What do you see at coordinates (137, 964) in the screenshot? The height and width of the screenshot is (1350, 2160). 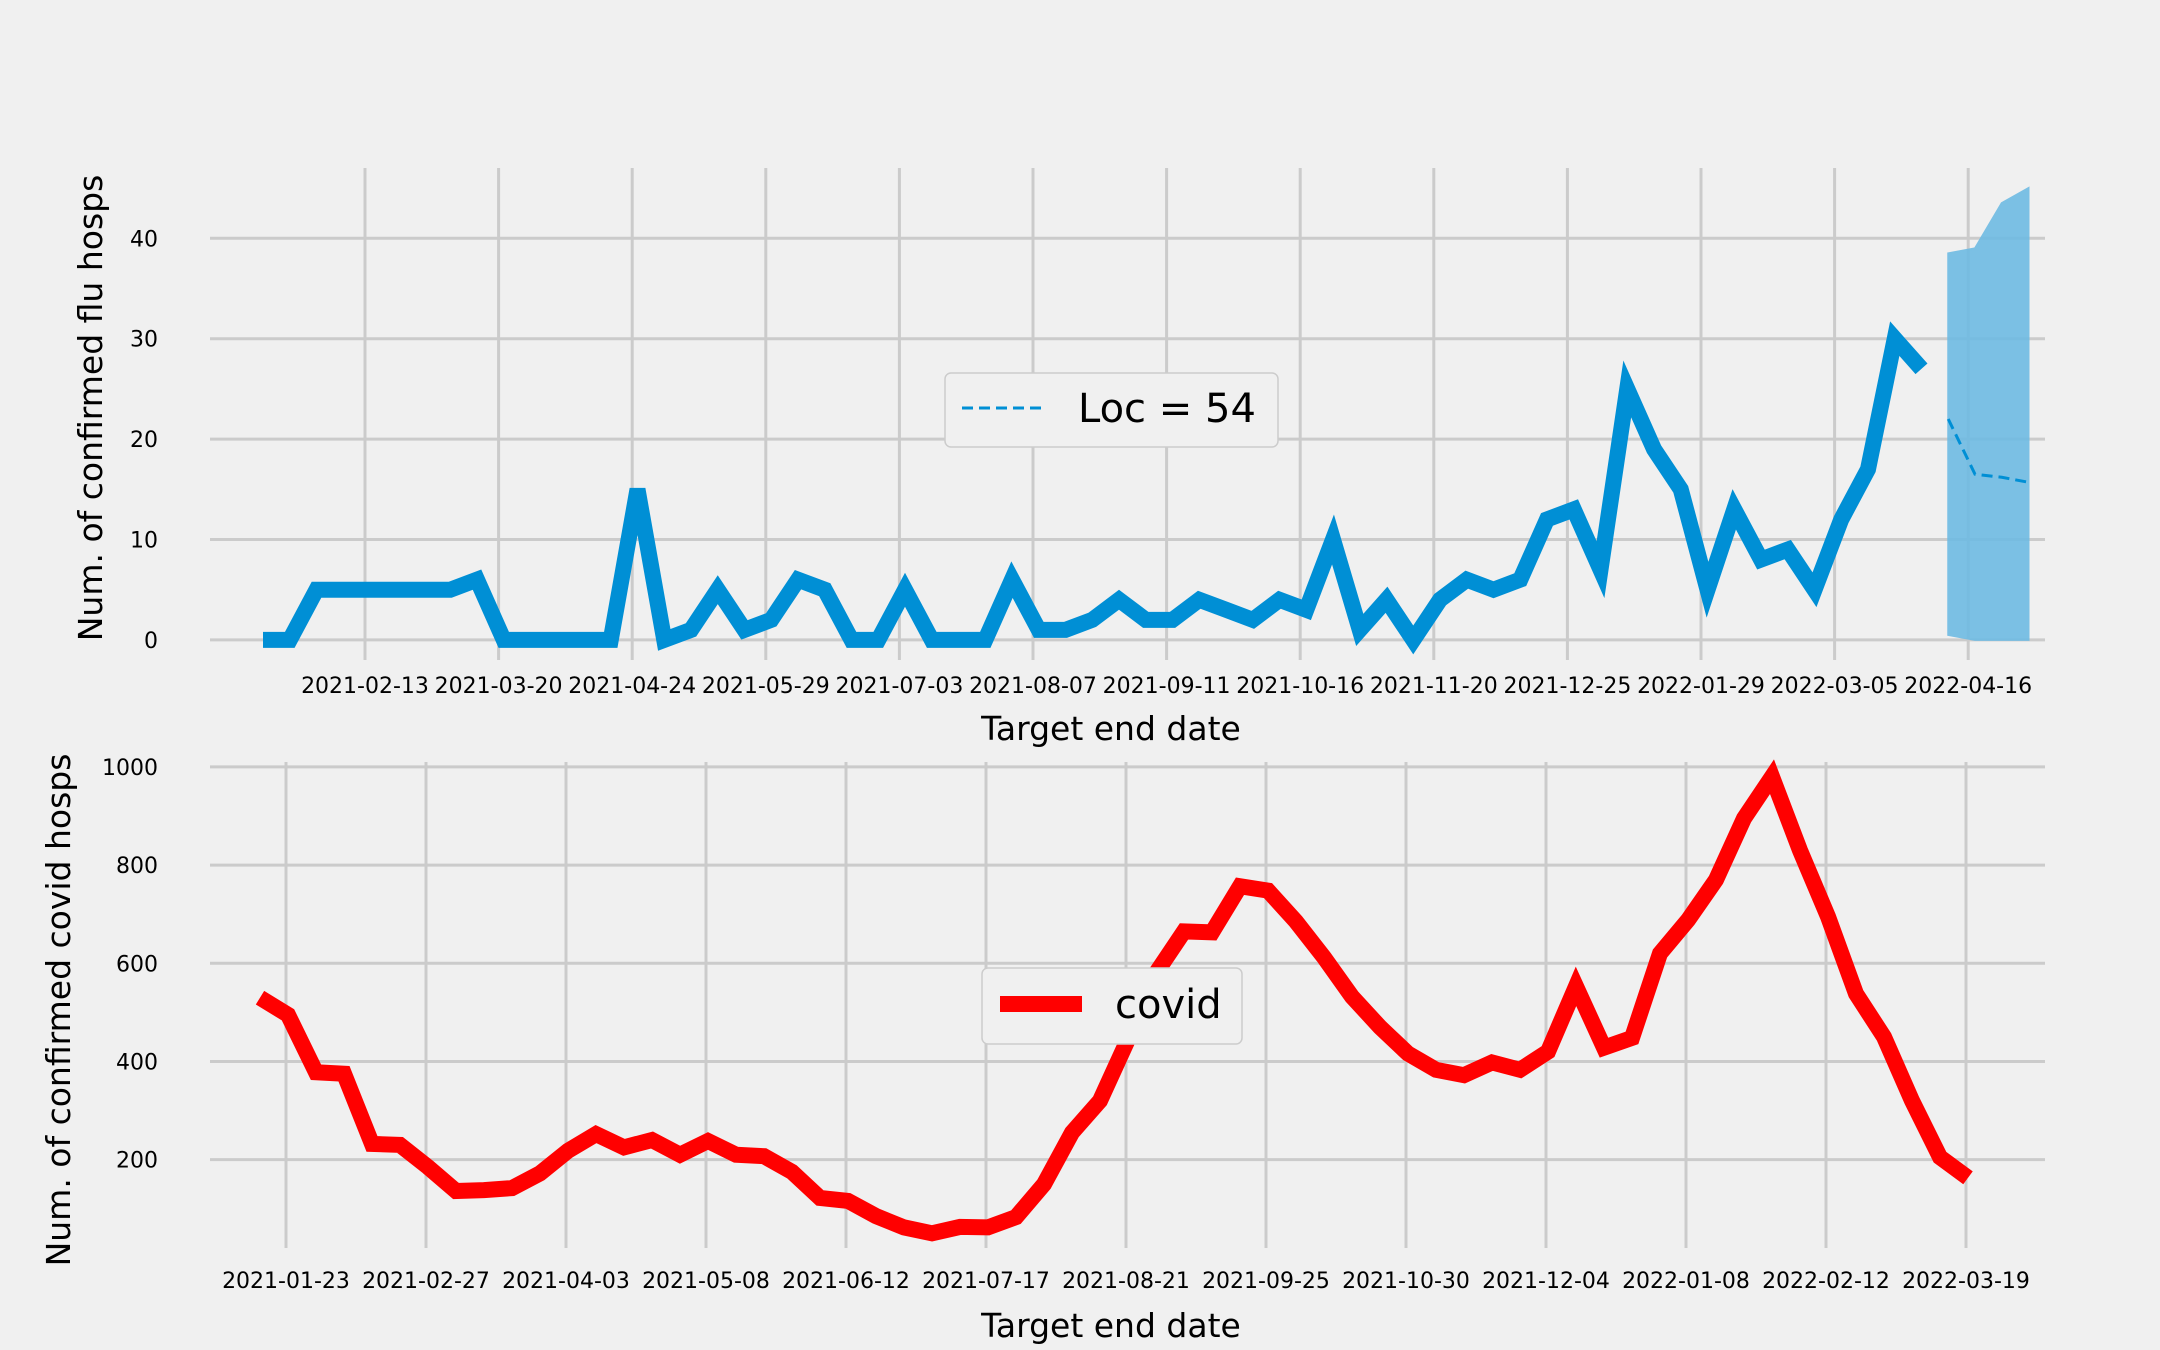 I see `covid-y-tick-label: 600` at bounding box center [137, 964].